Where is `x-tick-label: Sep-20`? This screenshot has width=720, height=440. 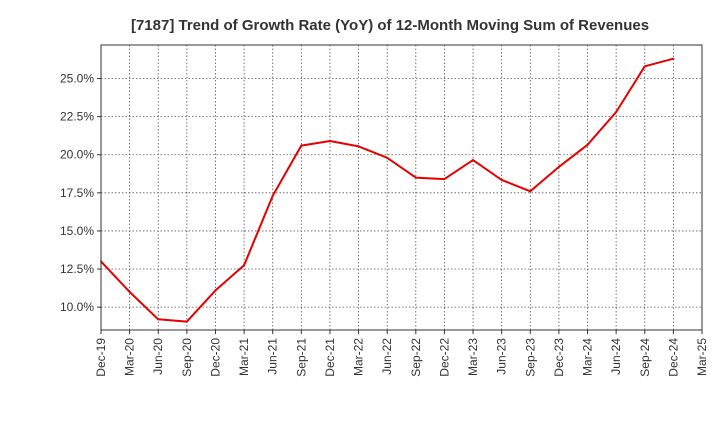 x-tick-label: Sep-20 is located at coordinates (187, 357).